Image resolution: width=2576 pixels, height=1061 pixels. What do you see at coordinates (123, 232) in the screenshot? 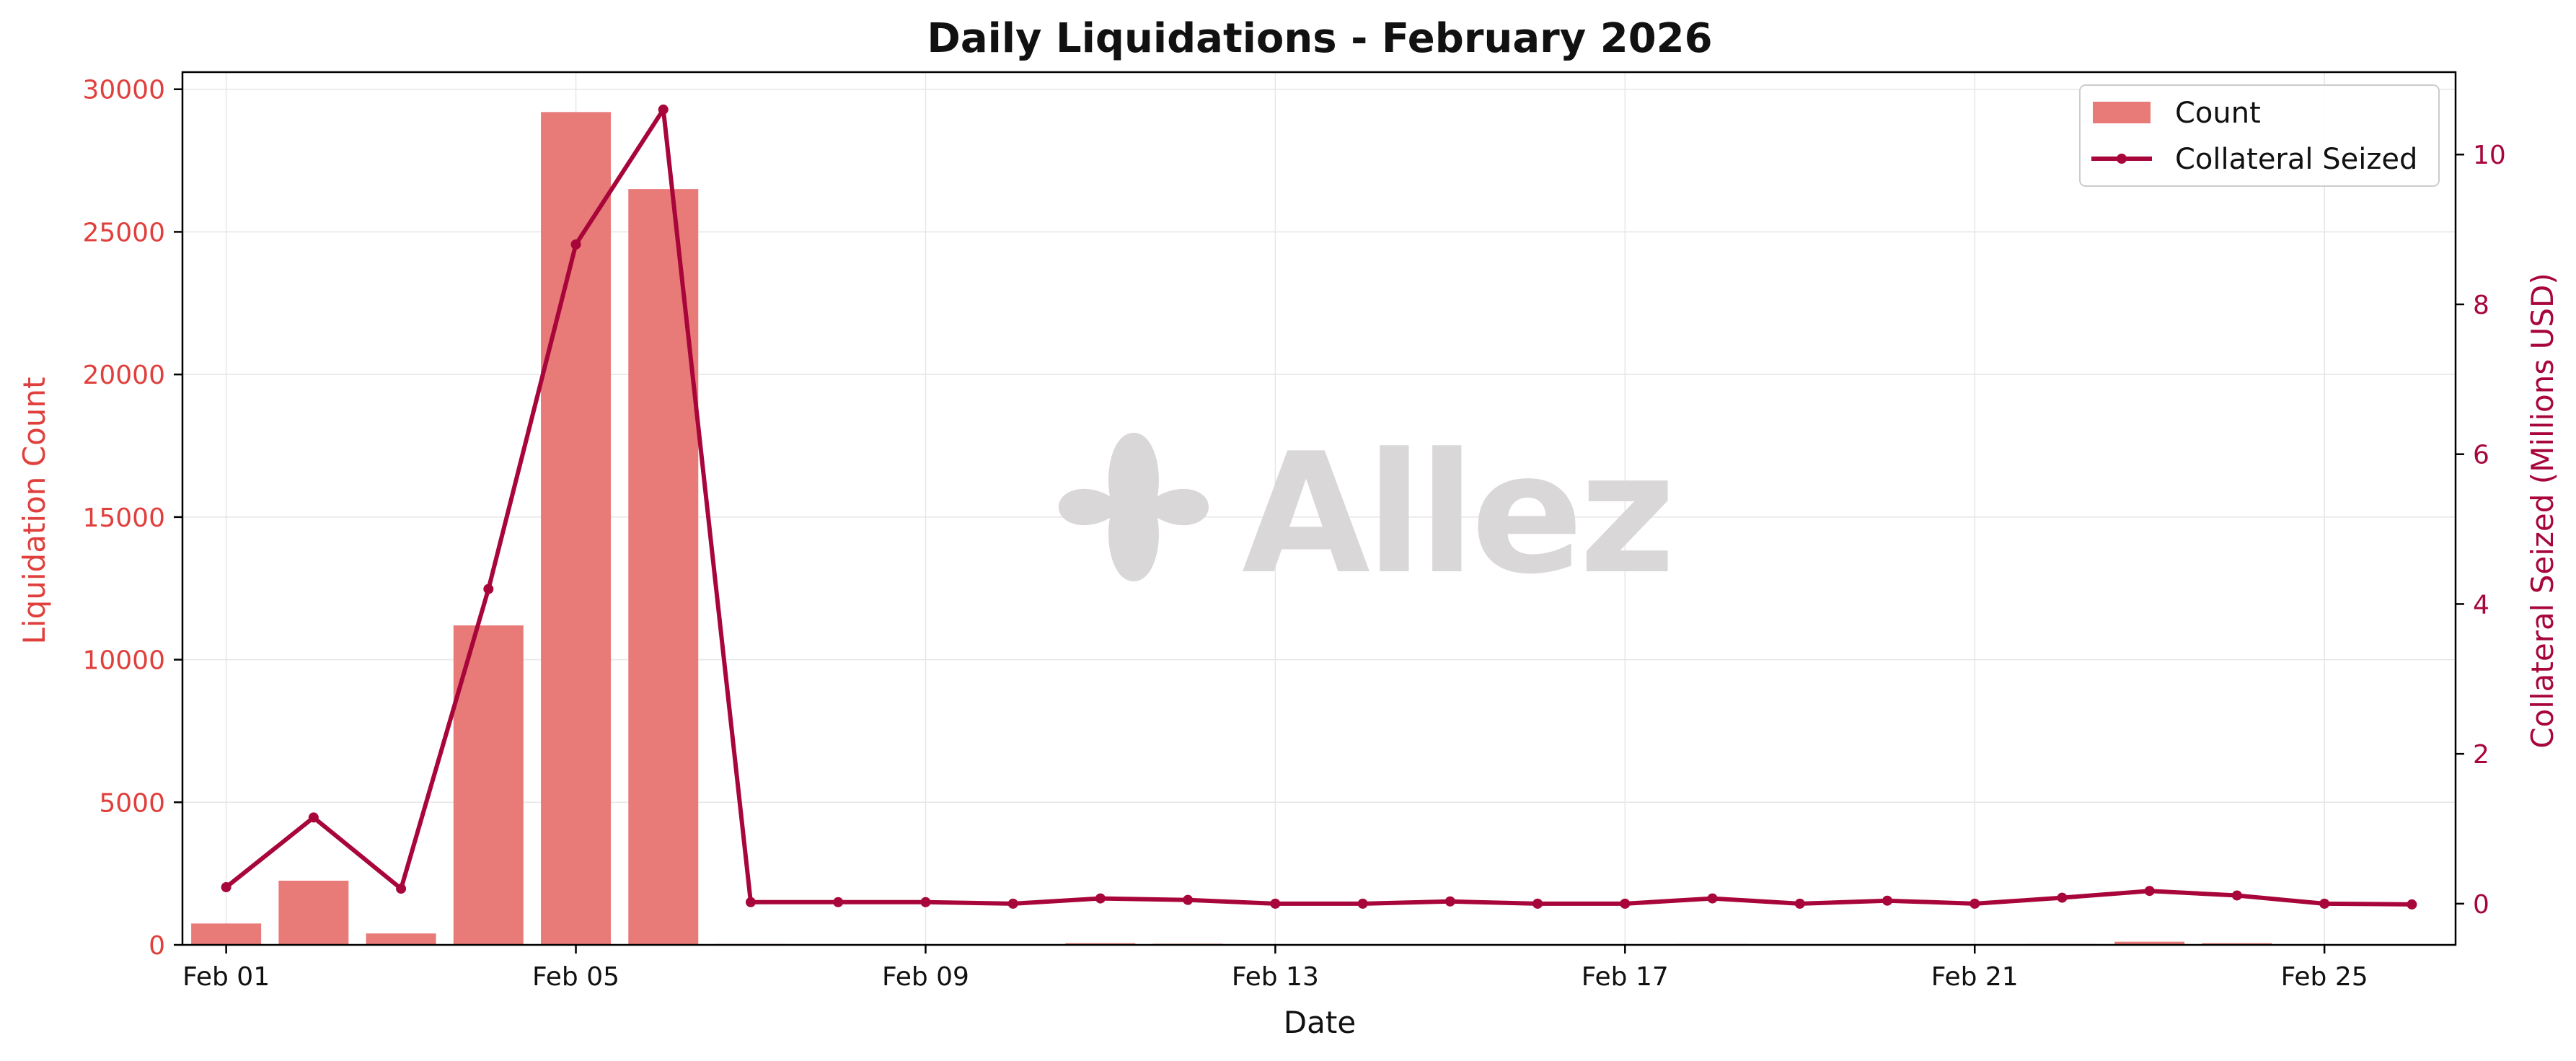
I see `y-tick-label: 25000` at bounding box center [123, 232].